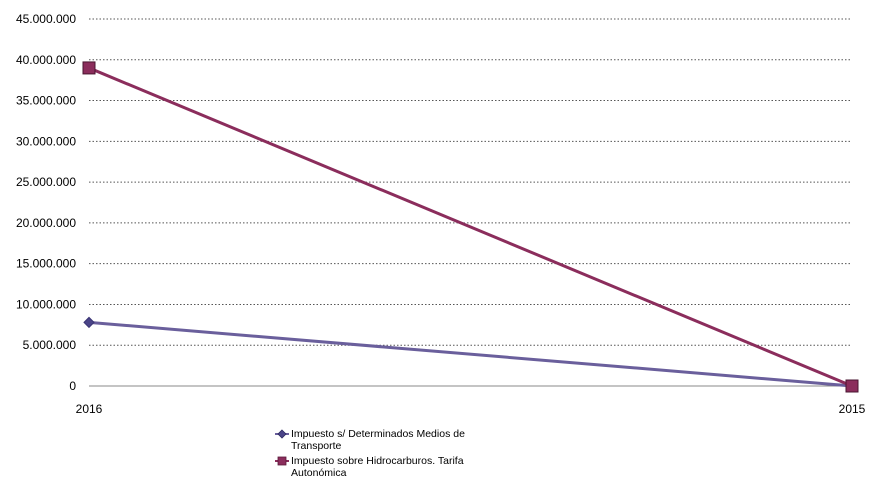 The width and height of the screenshot is (870, 488). What do you see at coordinates (46, 264) in the screenshot?
I see `y-tick-label: 15.000.000` at bounding box center [46, 264].